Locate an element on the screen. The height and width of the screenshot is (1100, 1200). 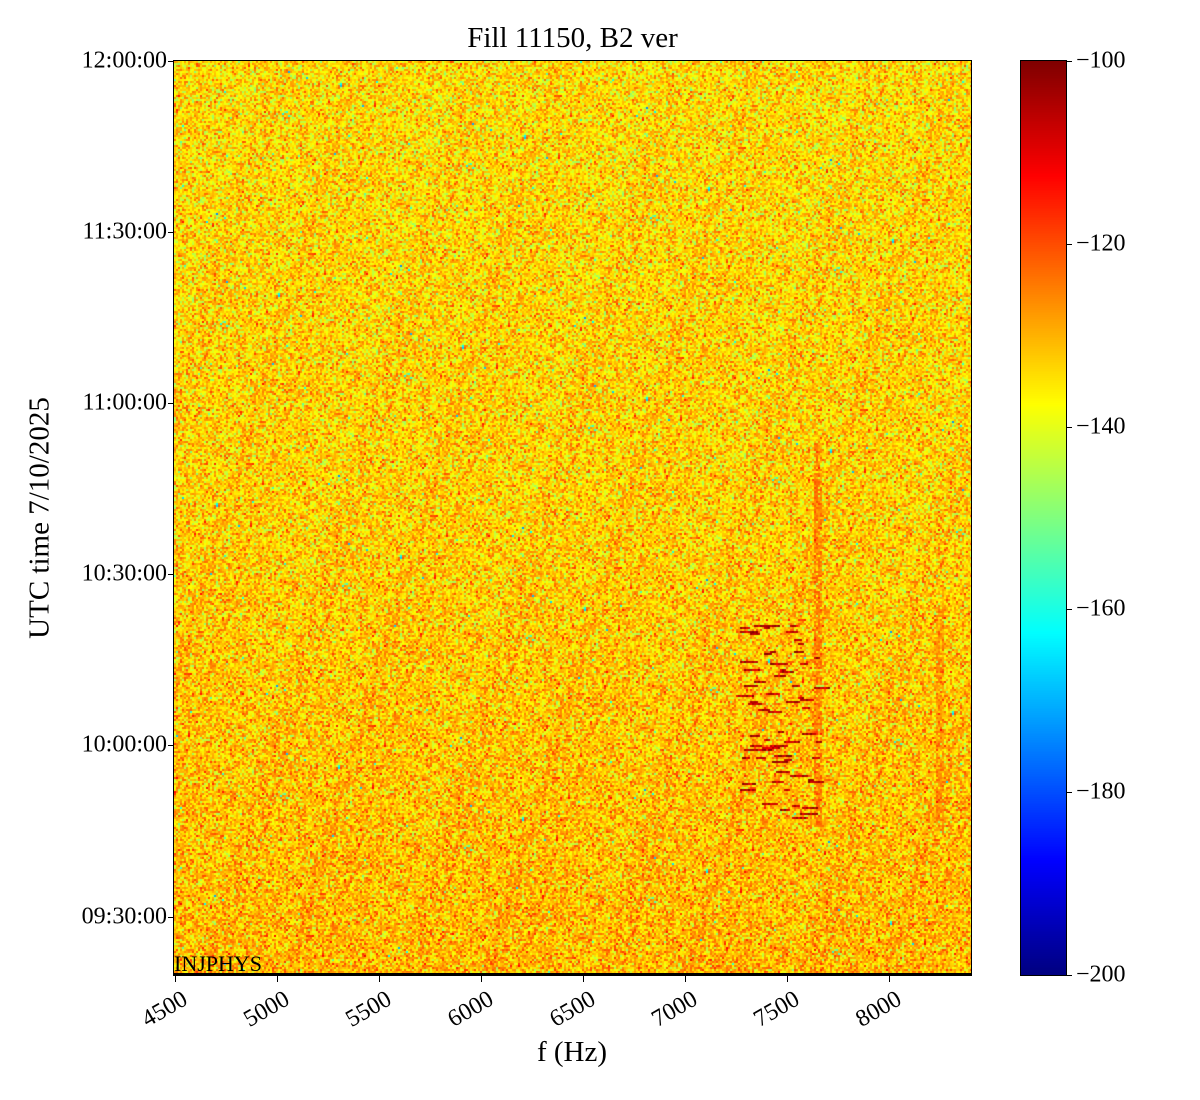
x-tick-label: 7000 is located at coordinates (675, 1009).